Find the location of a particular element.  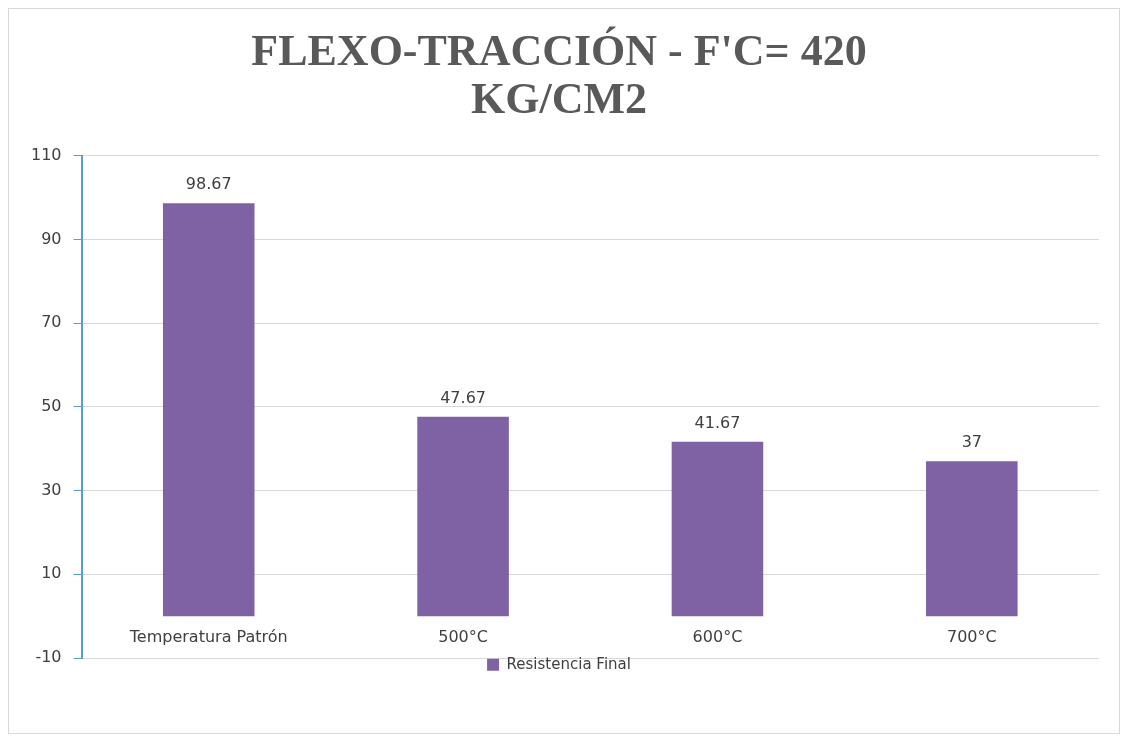

y-tick-label: 30 is located at coordinates (51, 489).